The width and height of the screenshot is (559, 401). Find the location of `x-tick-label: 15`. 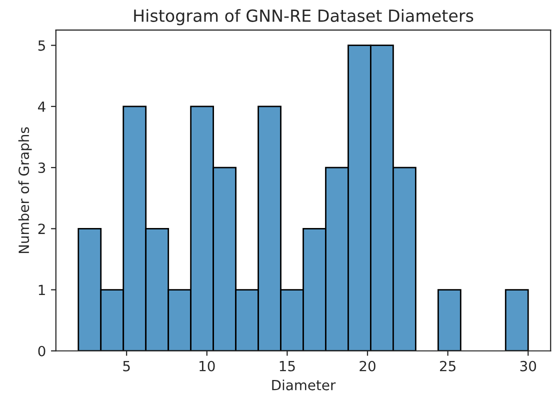

x-tick-label: 15 is located at coordinates (287, 366).